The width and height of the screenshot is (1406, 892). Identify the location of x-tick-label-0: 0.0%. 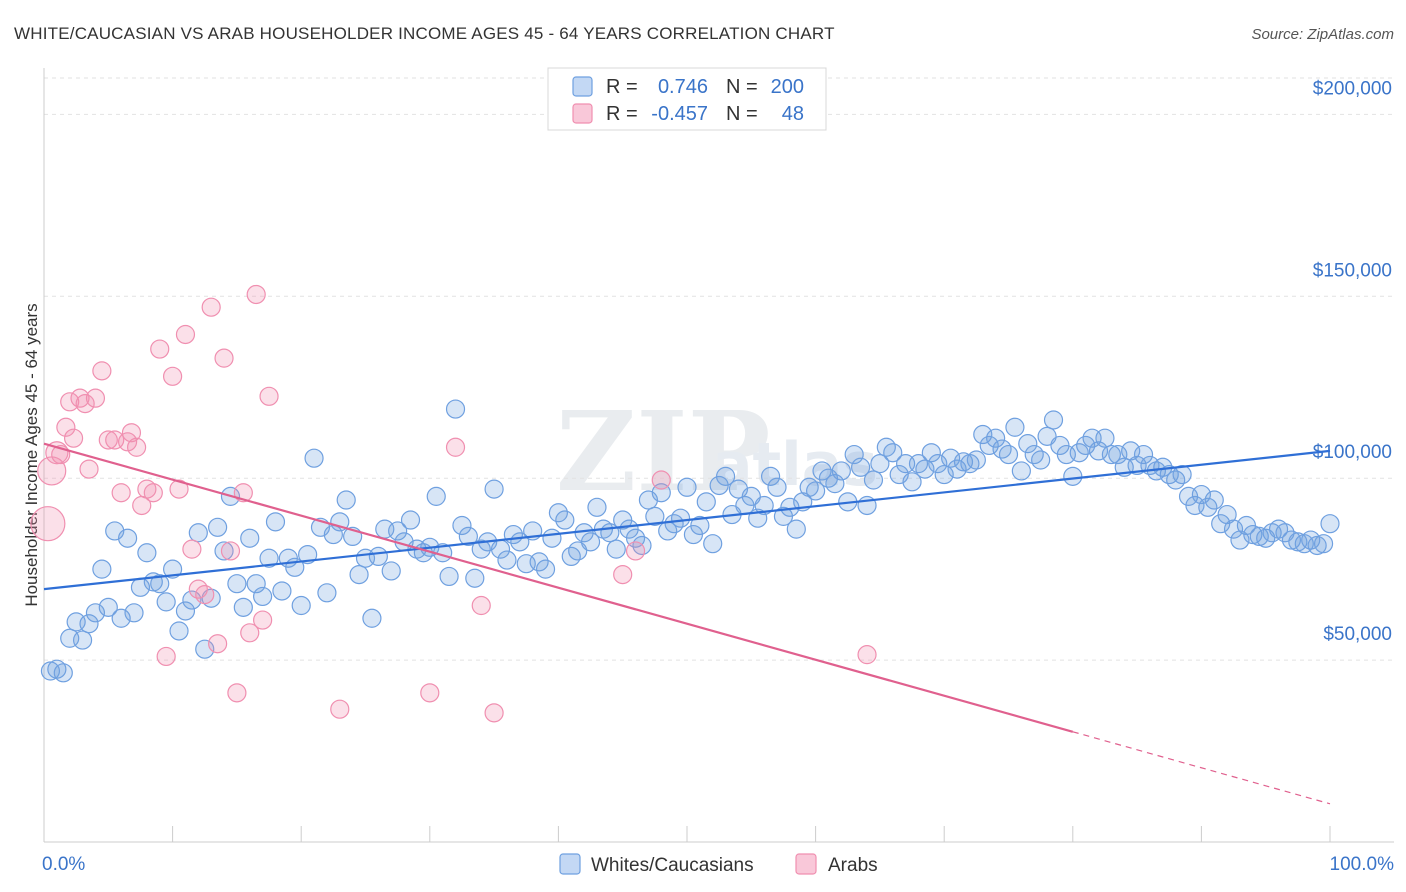
(63, 864).